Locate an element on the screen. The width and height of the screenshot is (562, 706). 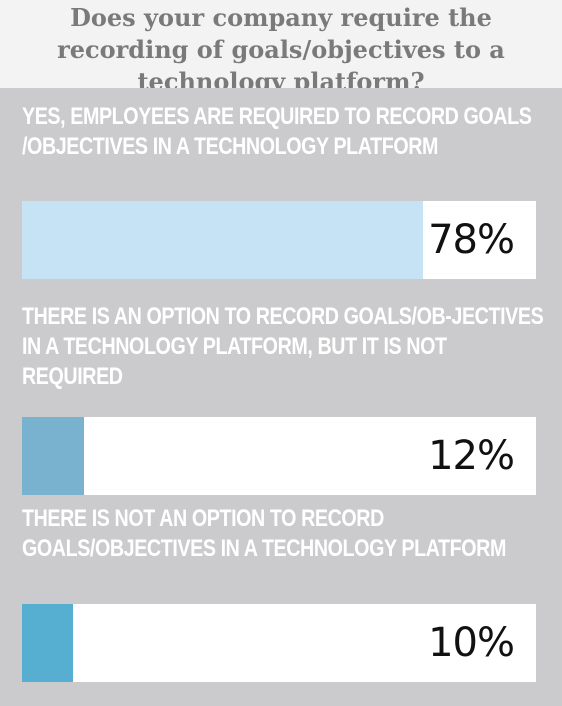
bar-track: 10% is located at coordinates (279, 643).